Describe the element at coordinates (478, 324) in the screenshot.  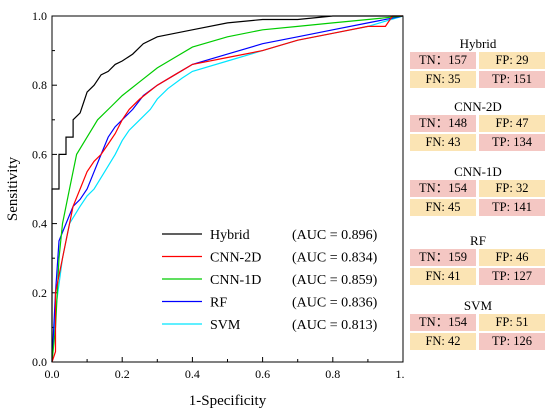
I see `cm-svm: SVM TN：154 FP: 51 FN: 42 TP: 126` at that location.